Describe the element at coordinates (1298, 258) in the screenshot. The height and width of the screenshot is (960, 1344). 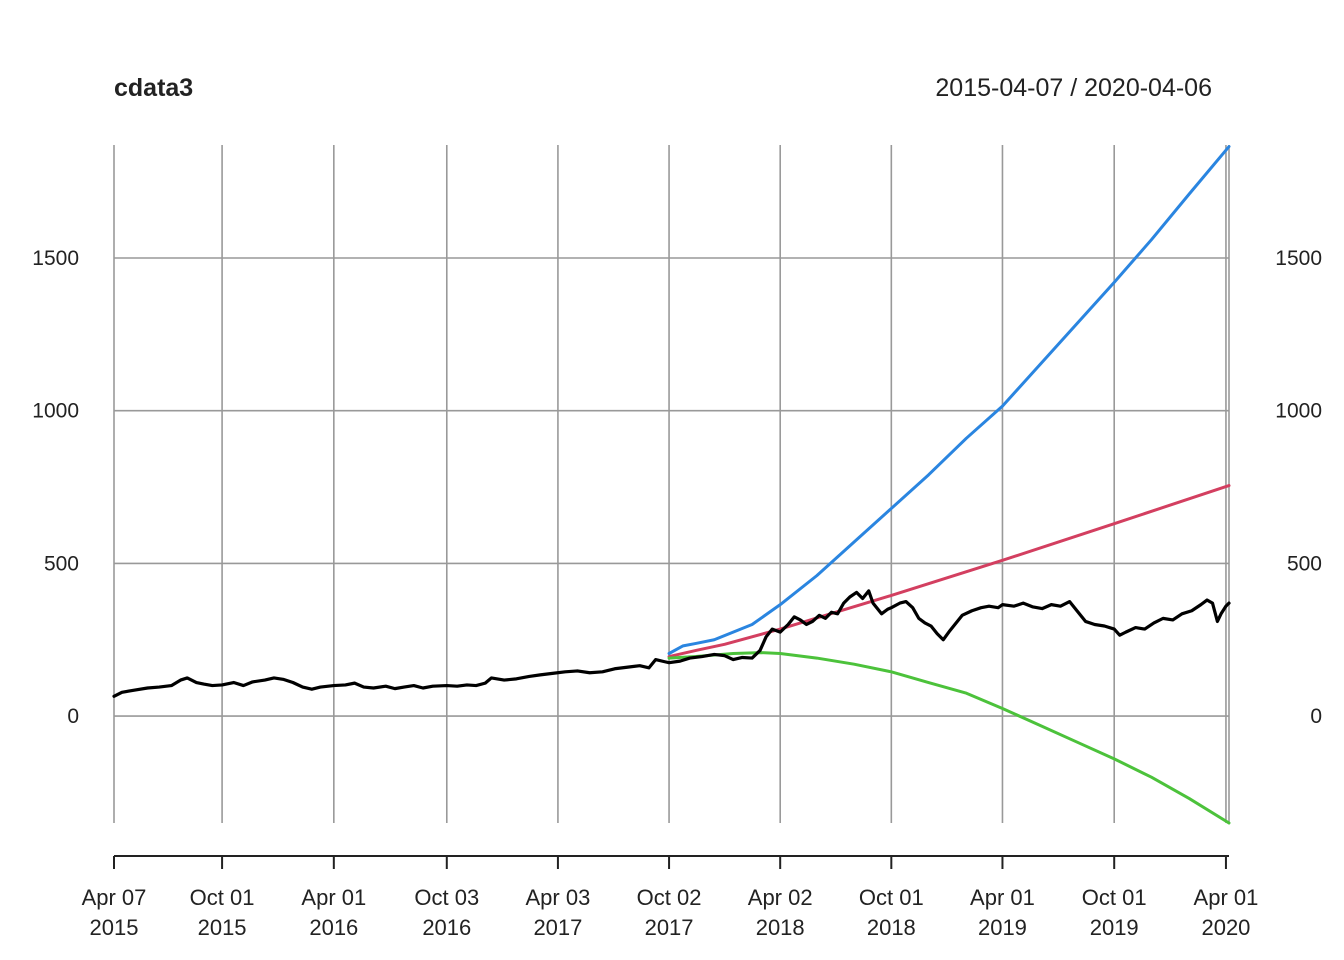
I see `y-tick-label-right: 1500` at that location.